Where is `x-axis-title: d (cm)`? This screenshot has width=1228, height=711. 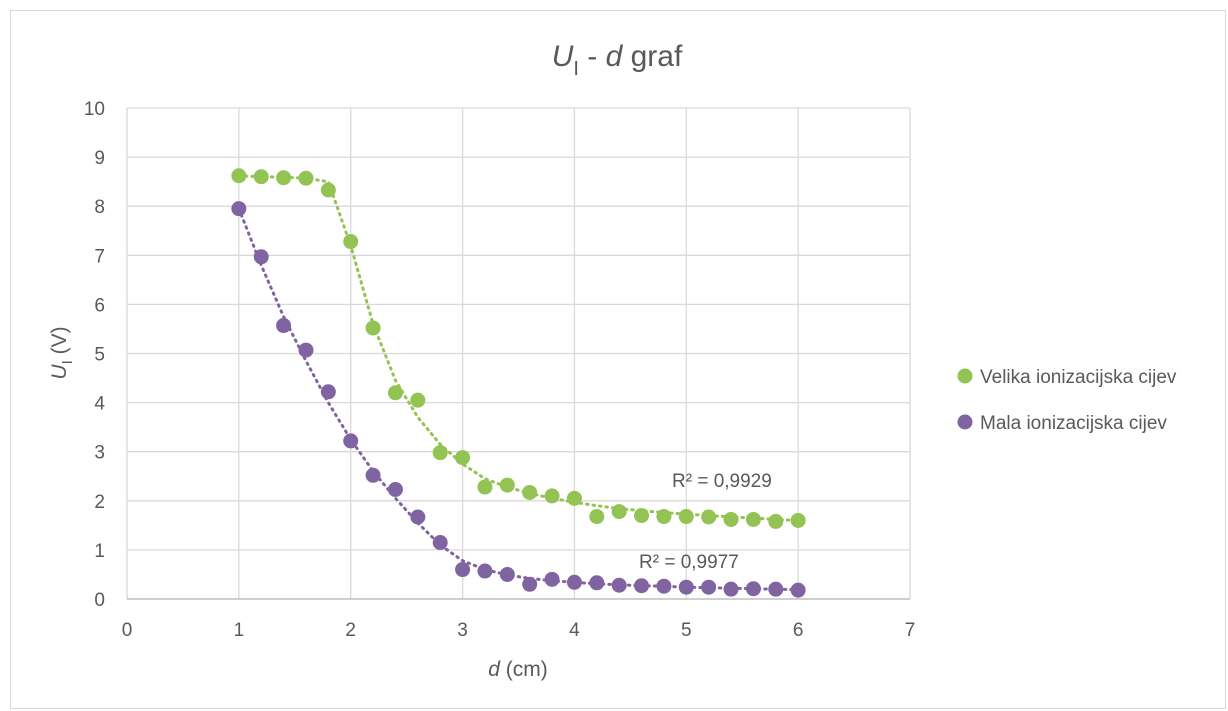
x-axis-title: d (cm) is located at coordinates (518, 669).